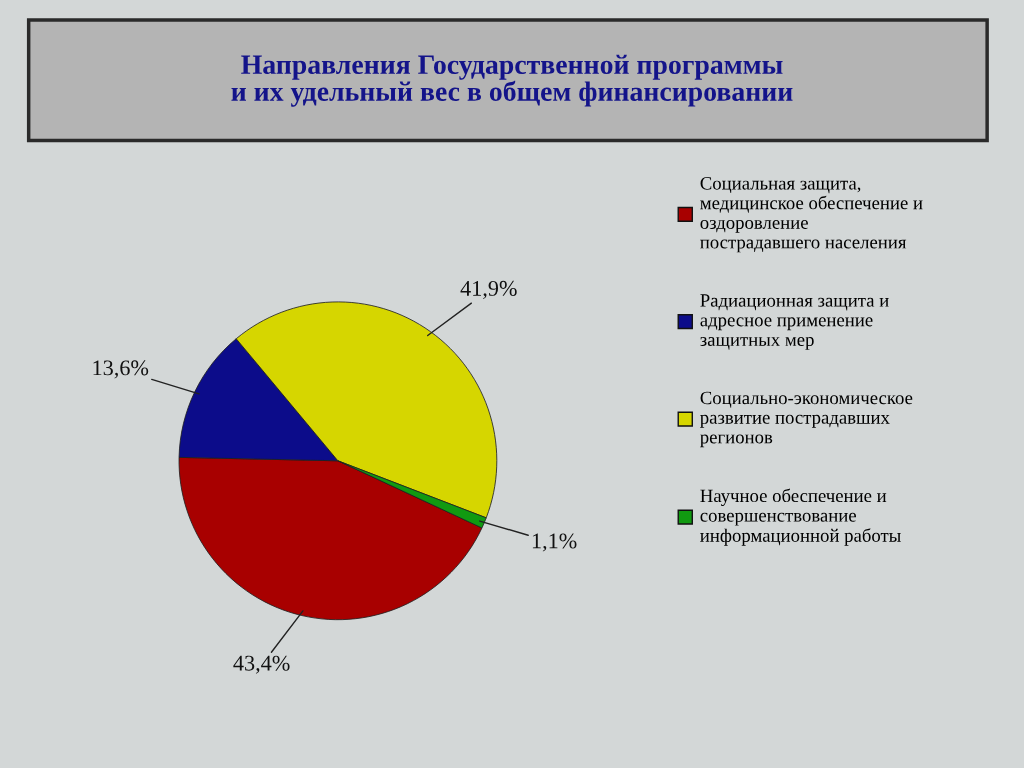 The height and width of the screenshot is (768, 1024). Describe the element at coordinates (261, 664) in the screenshot. I see `data-label: 43,4%` at that location.